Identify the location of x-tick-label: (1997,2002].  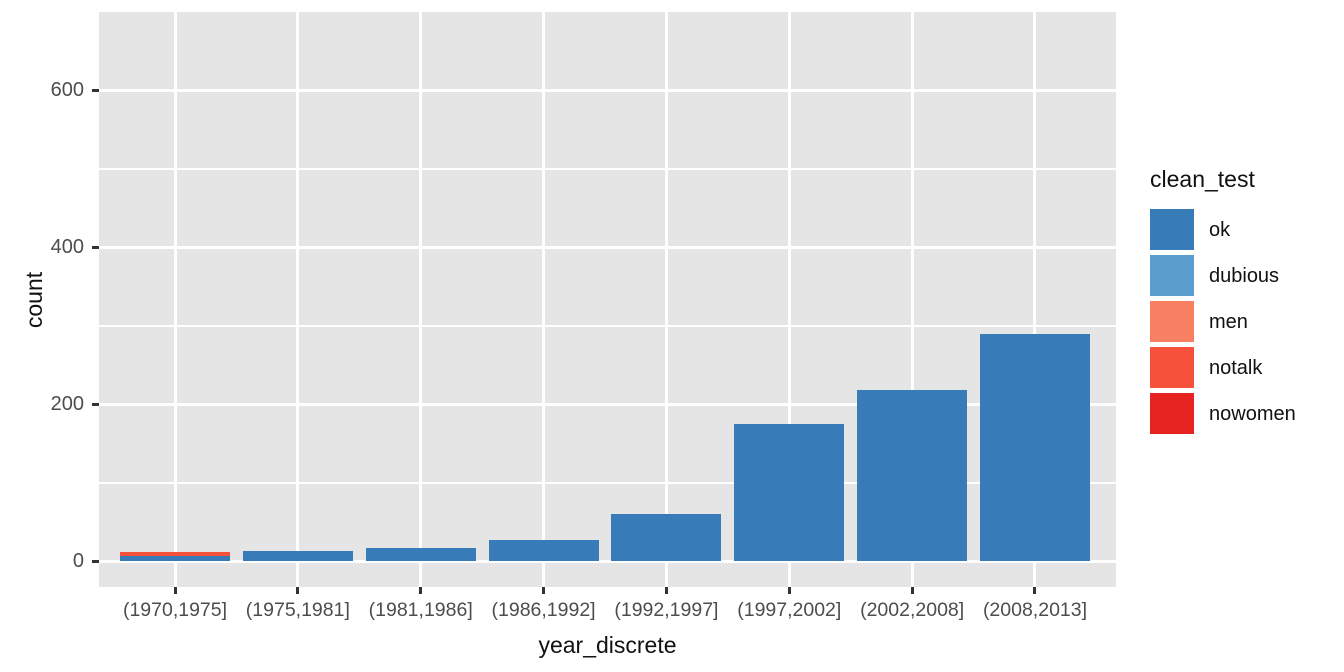
(789, 610).